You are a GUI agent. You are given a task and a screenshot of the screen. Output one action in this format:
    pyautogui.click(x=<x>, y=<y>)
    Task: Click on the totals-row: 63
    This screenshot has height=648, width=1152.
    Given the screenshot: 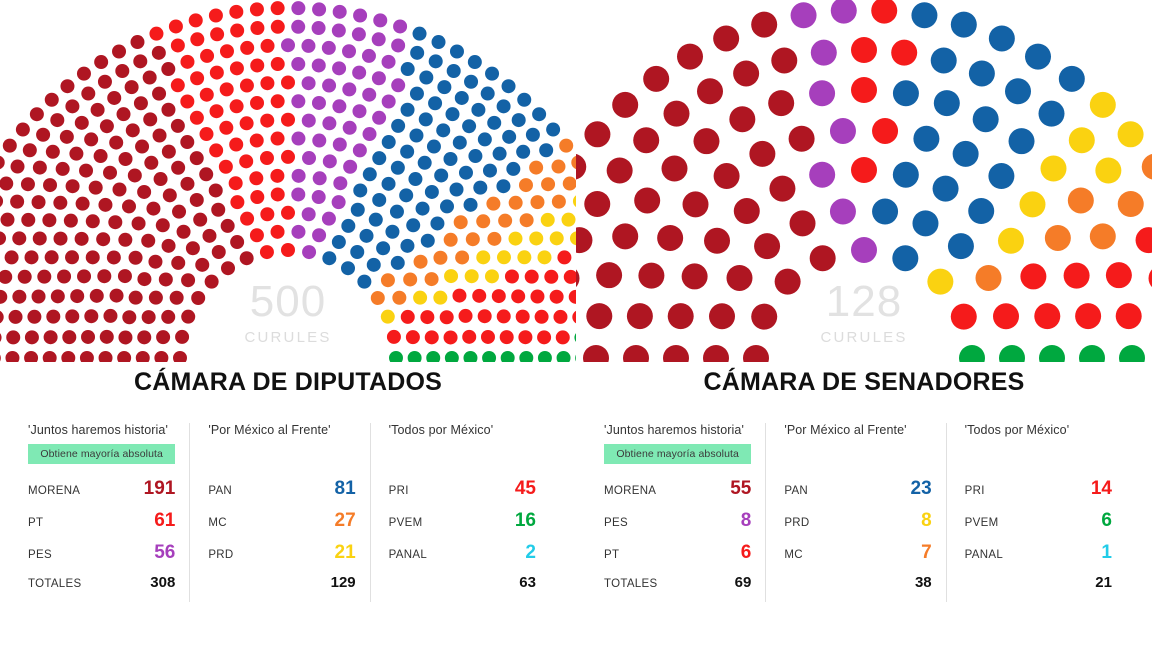 What is the action you would take?
    pyautogui.click(x=462, y=588)
    